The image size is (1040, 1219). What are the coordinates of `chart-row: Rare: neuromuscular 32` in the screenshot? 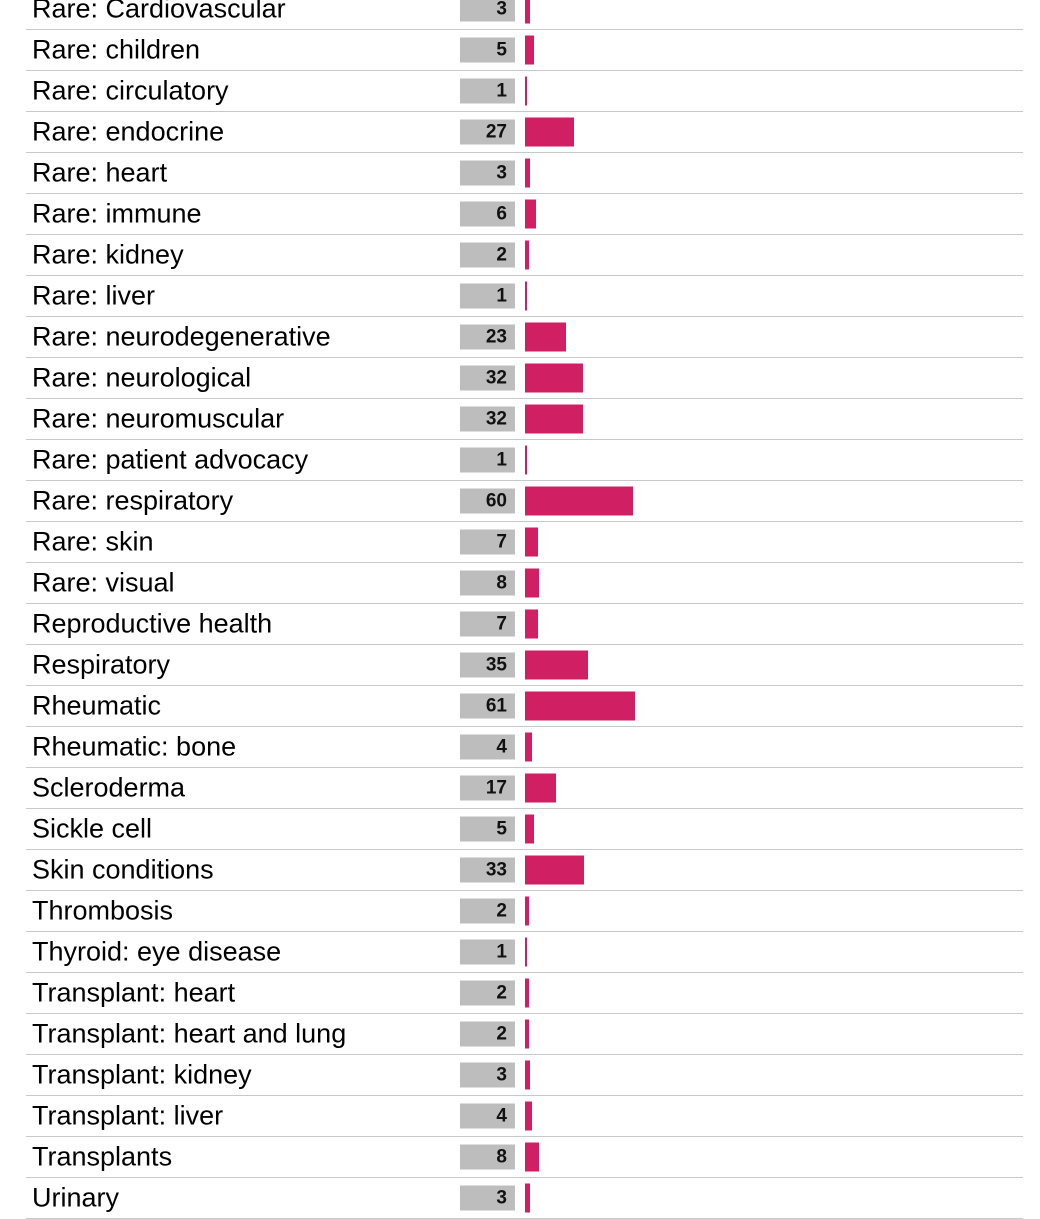 It's located at (524, 419).